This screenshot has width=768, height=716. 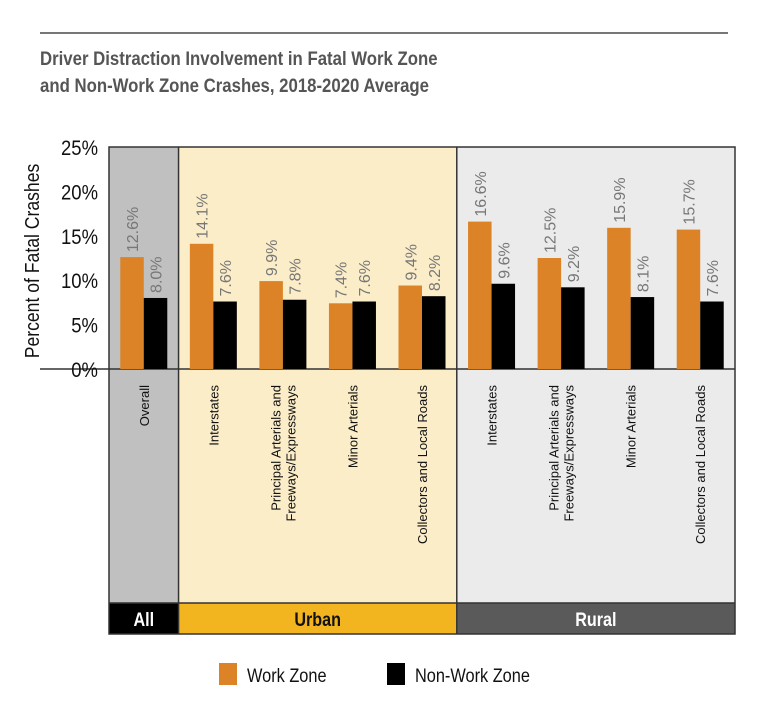 What do you see at coordinates (504, 260) in the screenshot?
I see `data-label: 9.6%` at bounding box center [504, 260].